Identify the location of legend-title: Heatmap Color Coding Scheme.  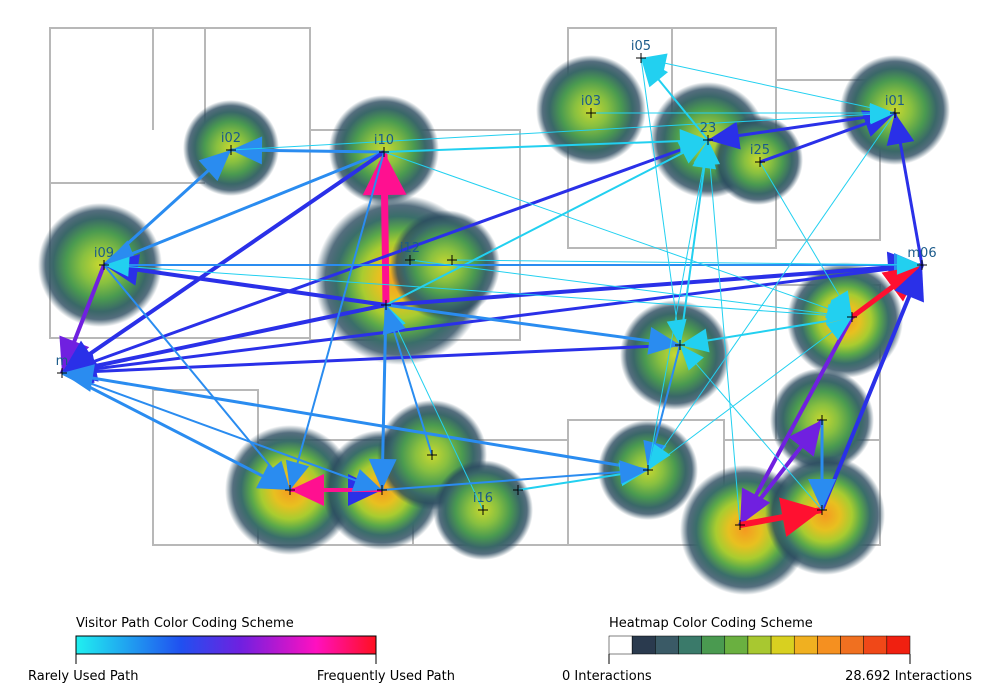
(711, 623).